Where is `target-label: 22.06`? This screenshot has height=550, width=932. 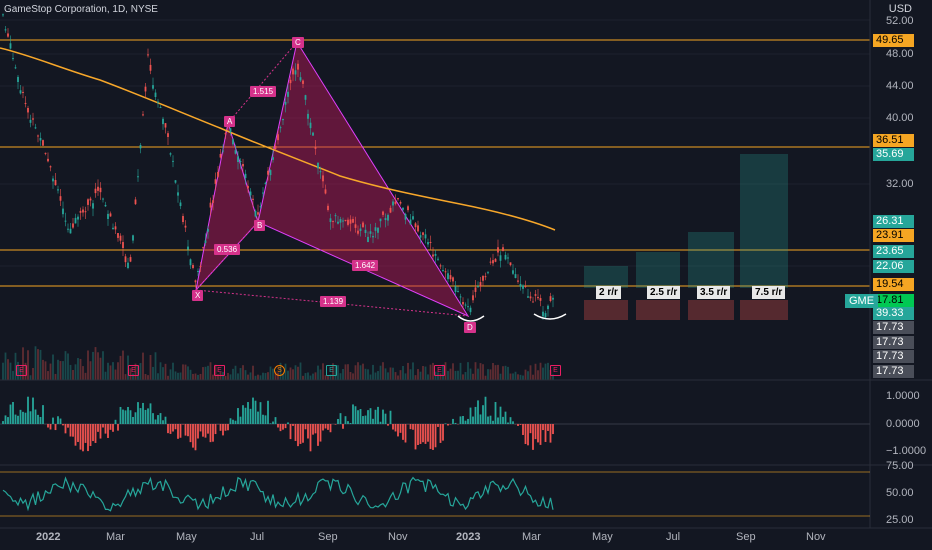 target-label: 22.06 is located at coordinates (893, 266).